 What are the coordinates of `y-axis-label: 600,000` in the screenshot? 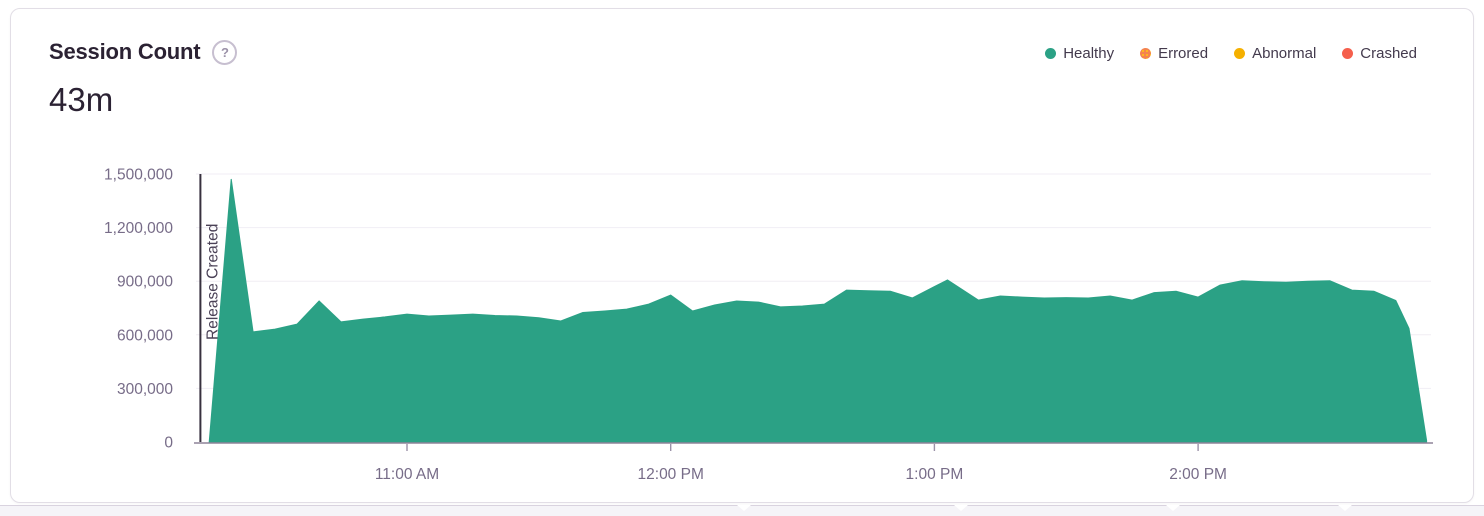 It's located at (145, 335).